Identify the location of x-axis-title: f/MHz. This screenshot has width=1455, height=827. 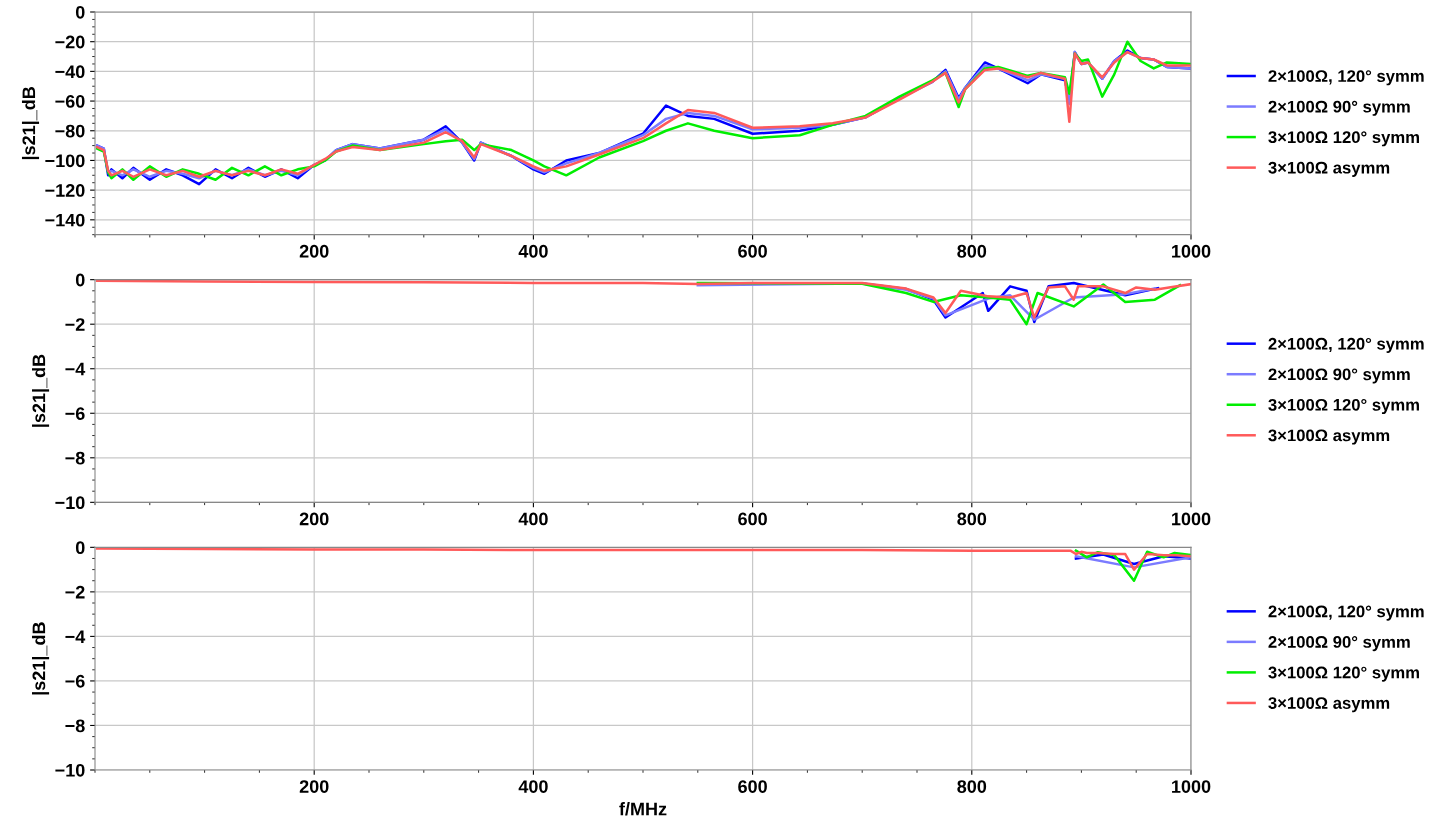
(643, 809).